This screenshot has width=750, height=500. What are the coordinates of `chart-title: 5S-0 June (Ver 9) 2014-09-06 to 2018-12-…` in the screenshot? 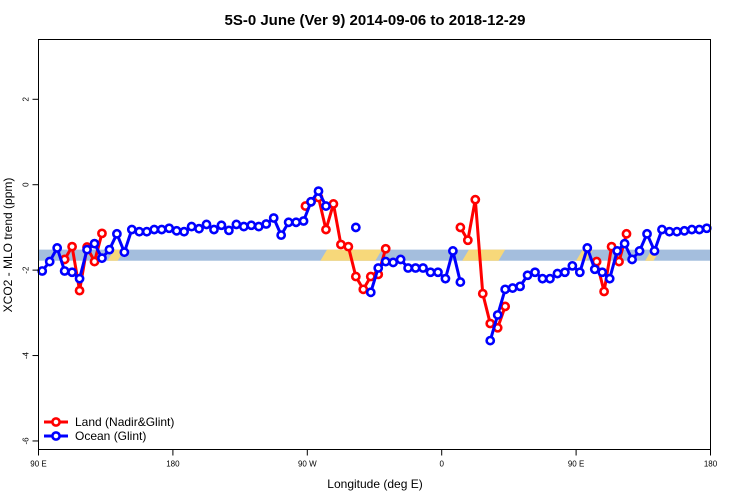 It's located at (374, 20).